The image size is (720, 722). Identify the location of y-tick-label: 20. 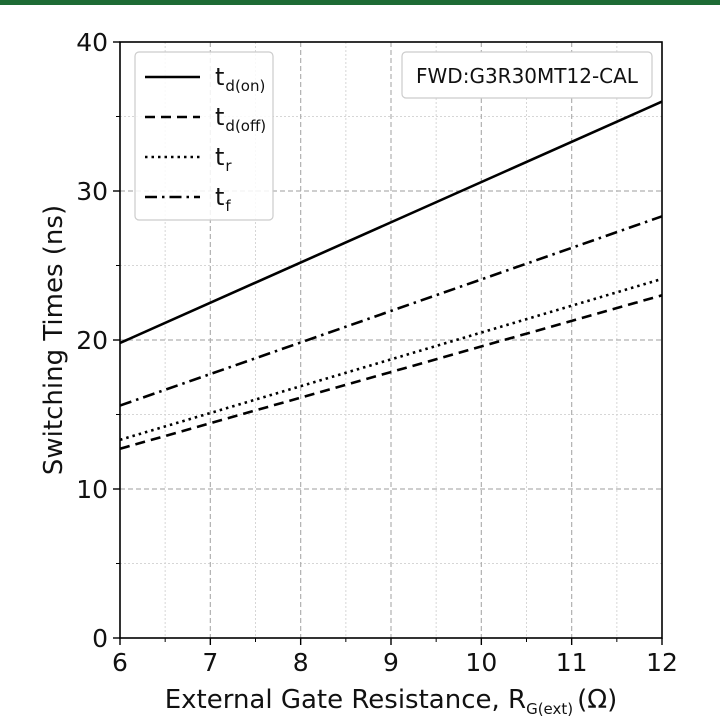
(92, 340).